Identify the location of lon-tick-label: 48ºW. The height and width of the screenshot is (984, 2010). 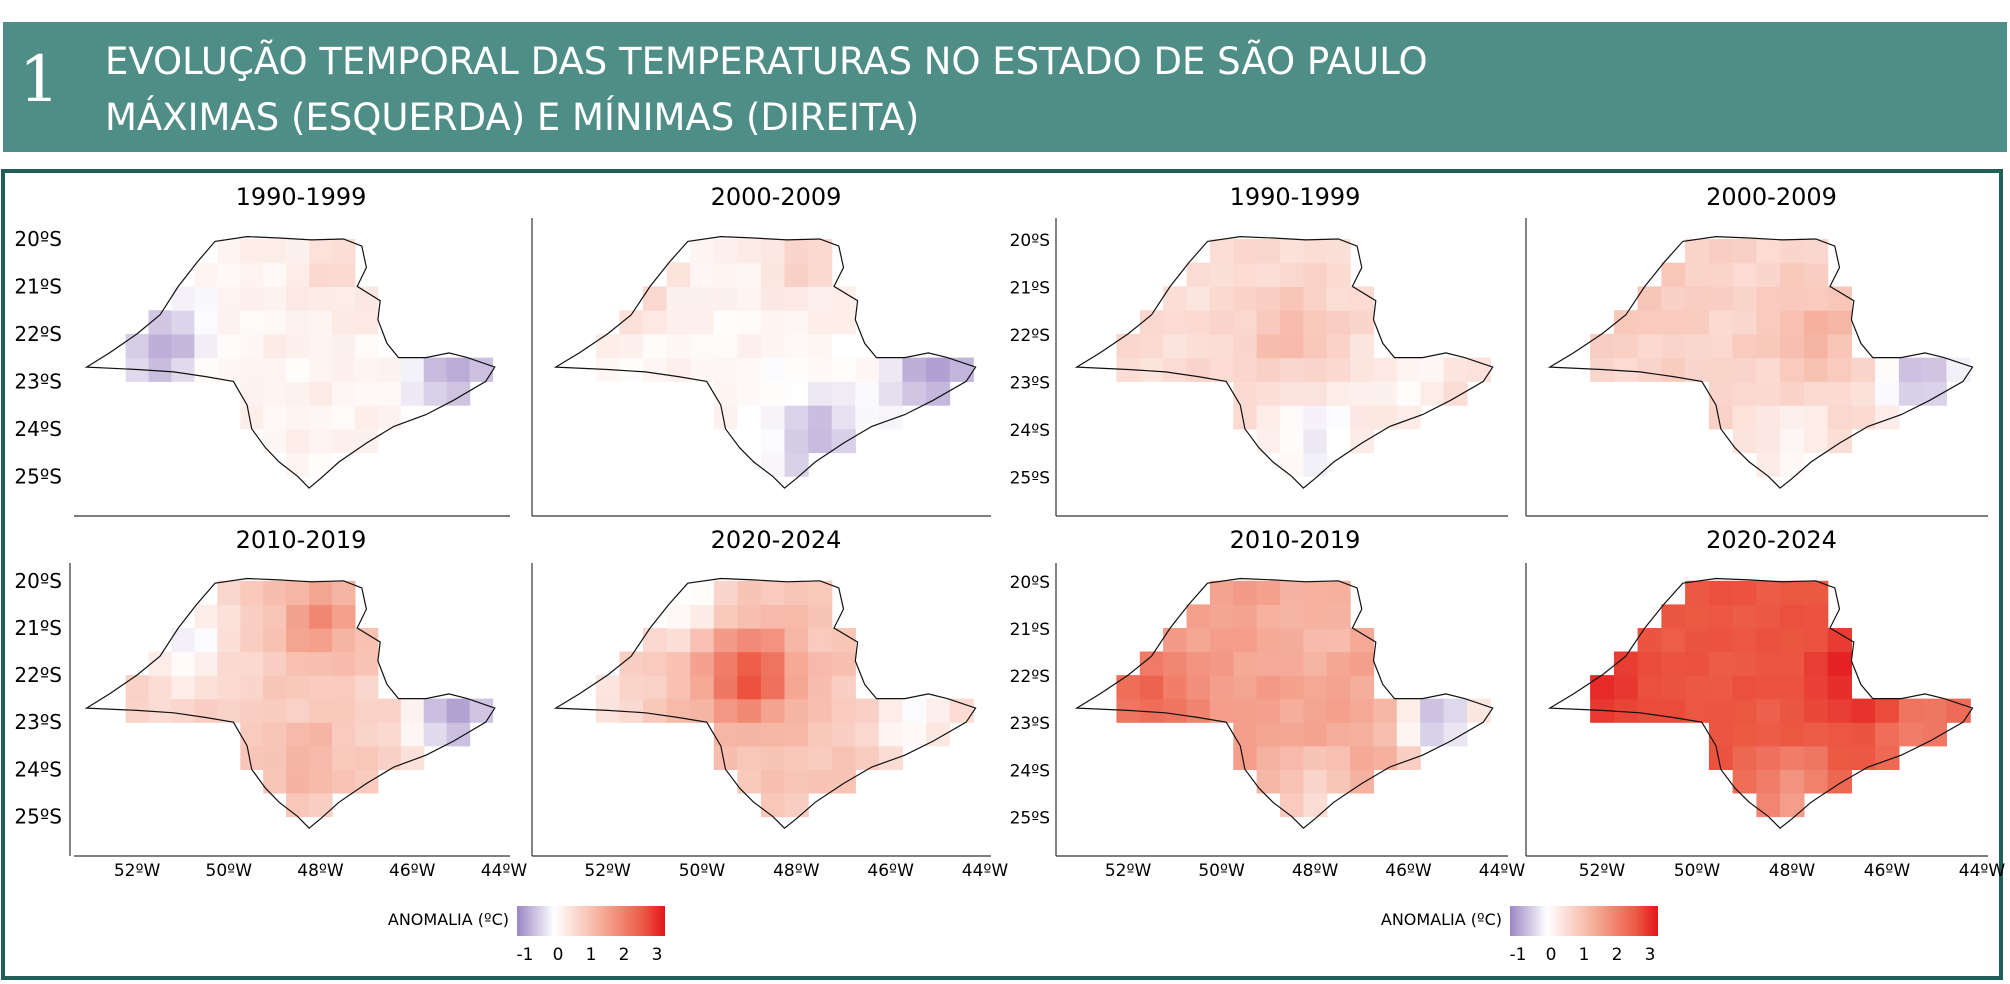
(1315, 871).